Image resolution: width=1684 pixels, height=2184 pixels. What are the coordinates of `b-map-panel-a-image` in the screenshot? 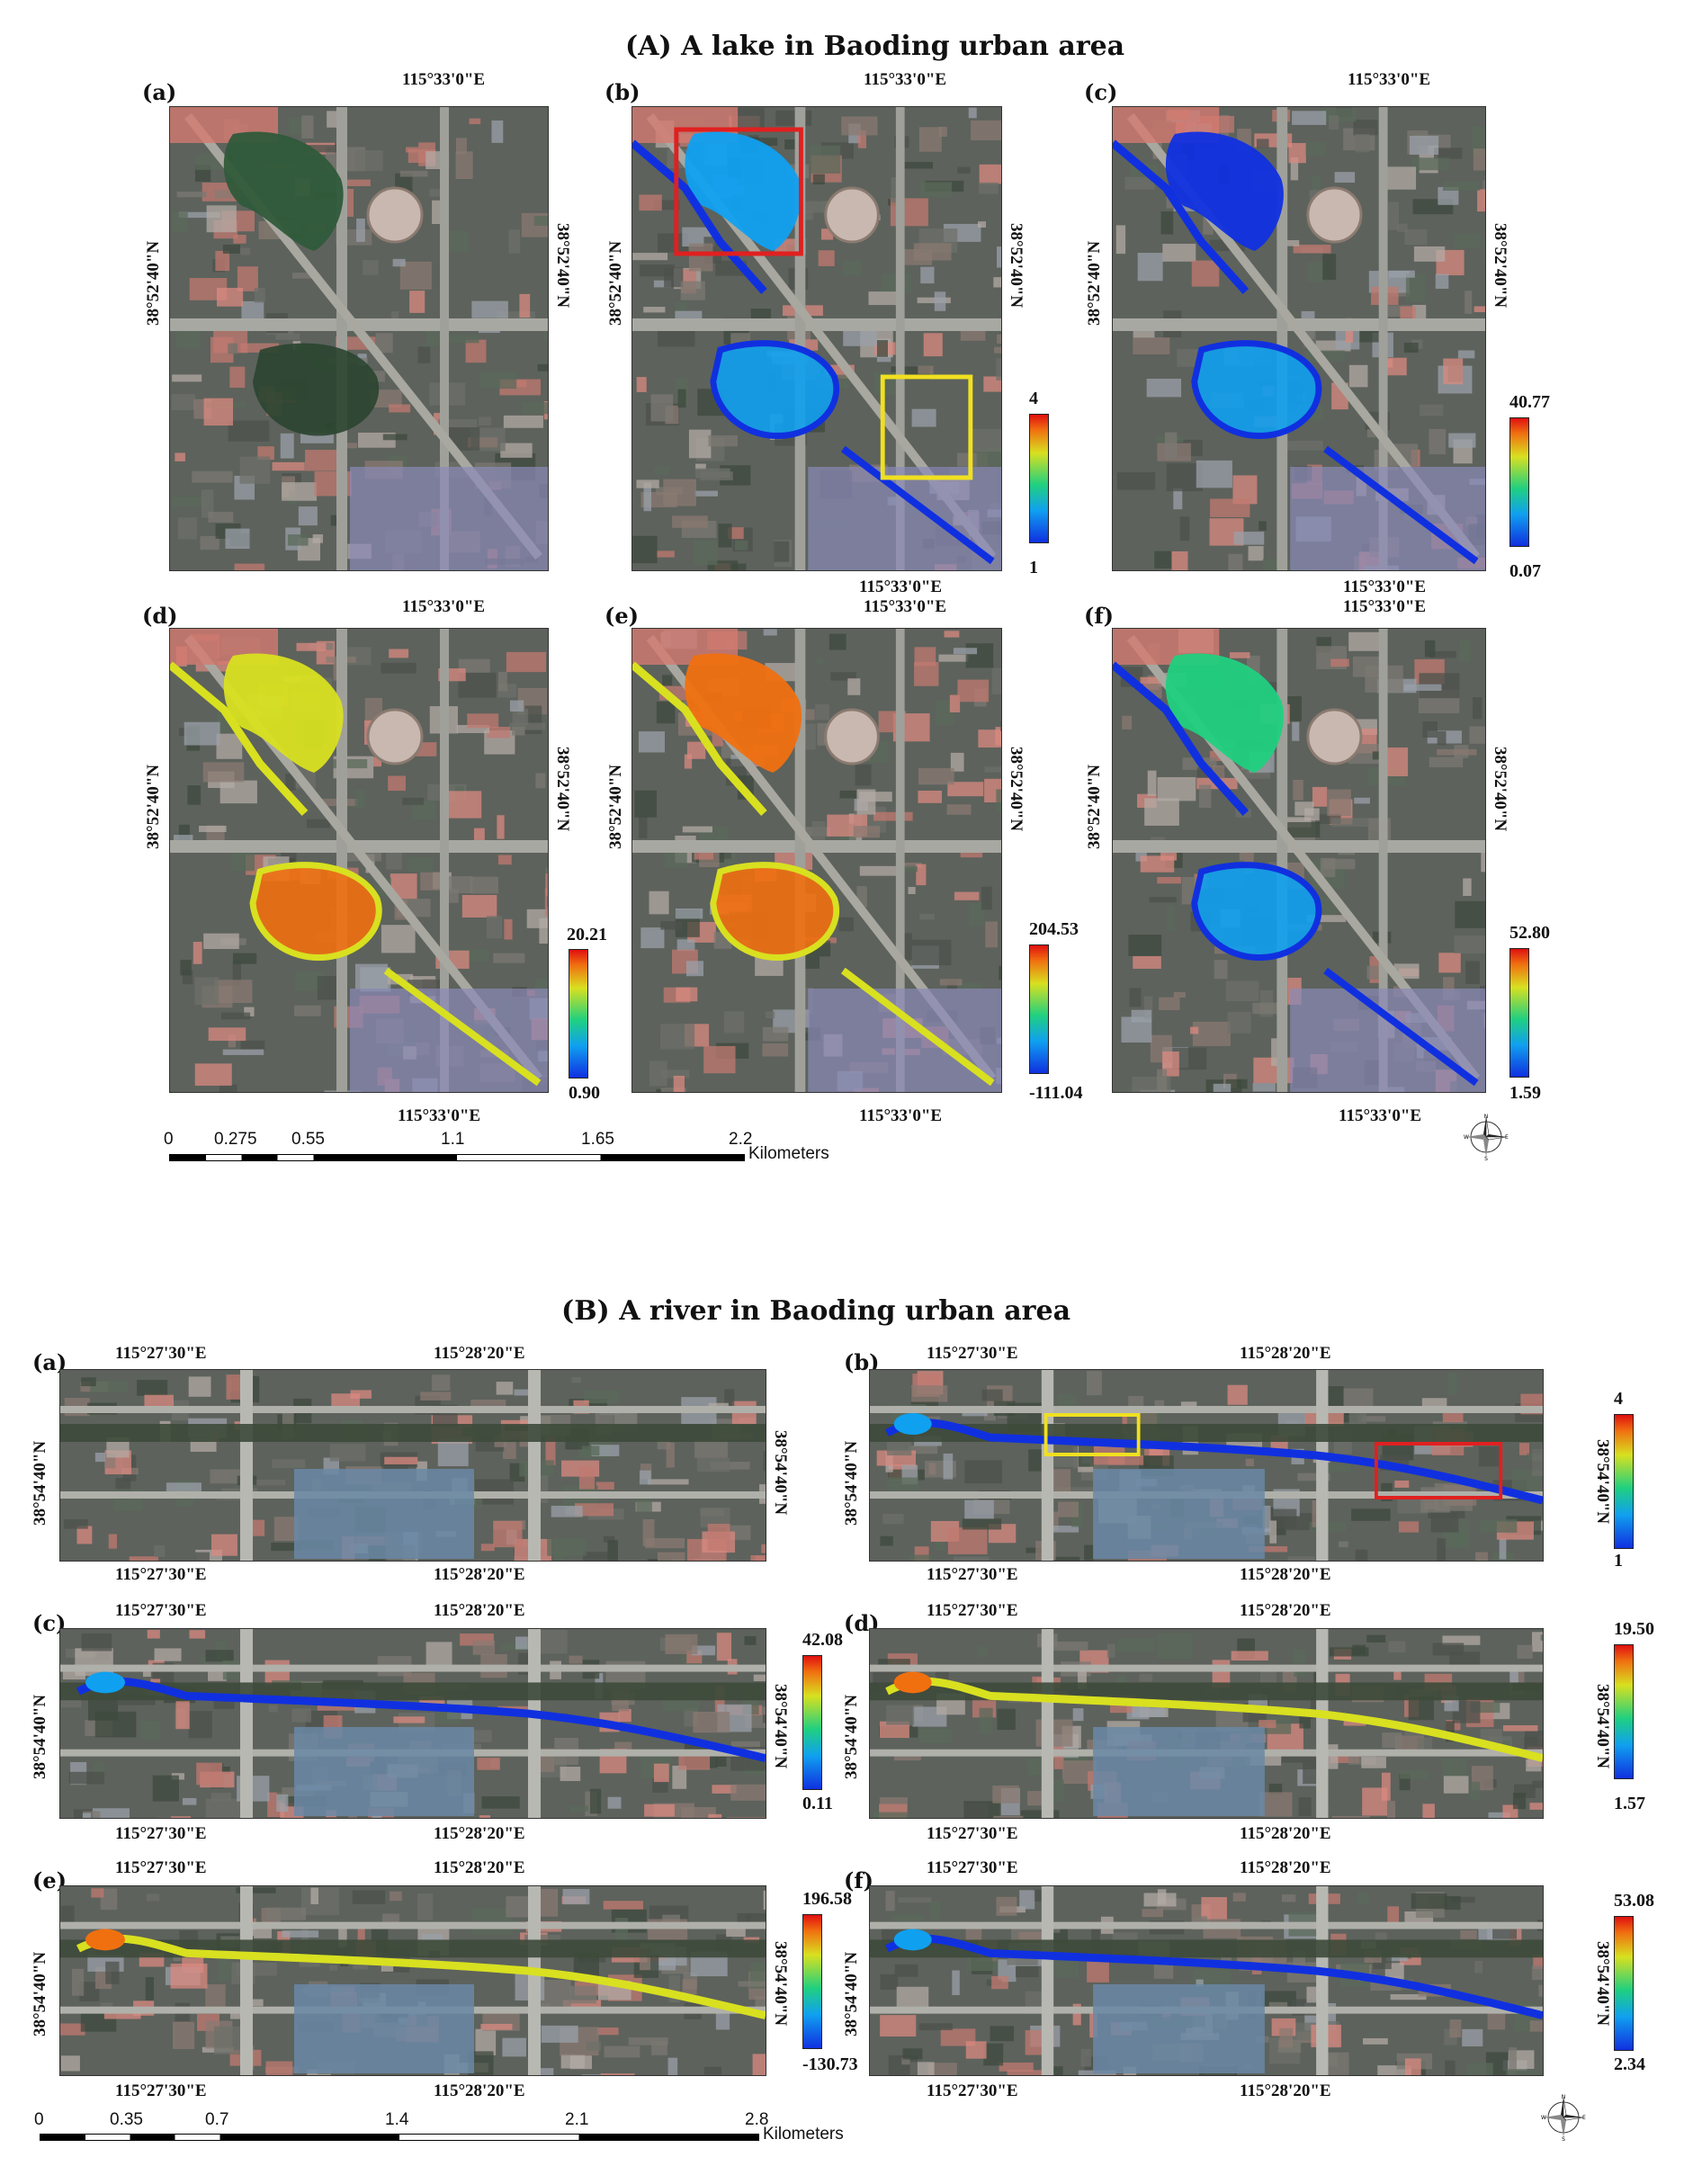 It's located at (413, 1466).